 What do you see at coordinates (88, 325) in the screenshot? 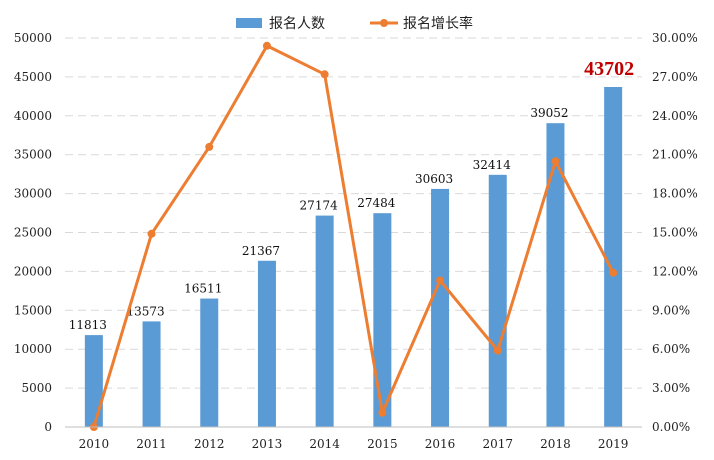
I see `bar-data-label: 11813` at bounding box center [88, 325].